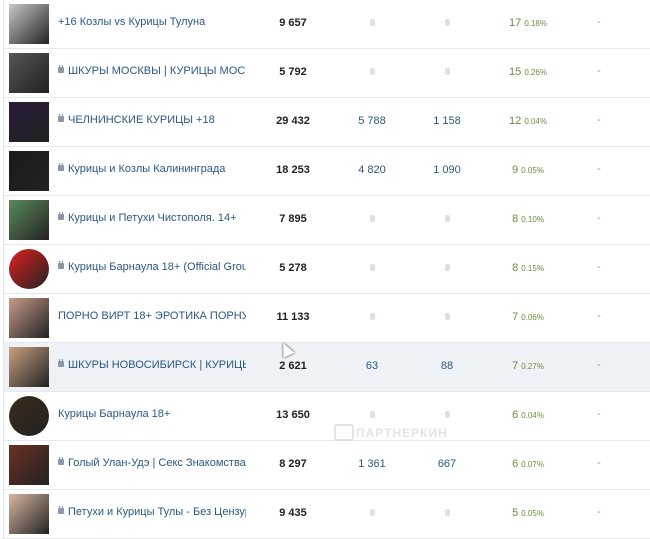 This screenshot has height=539, width=650. What do you see at coordinates (515, 464) in the screenshot?
I see `growth-count: 6` at bounding box center [515, 464].